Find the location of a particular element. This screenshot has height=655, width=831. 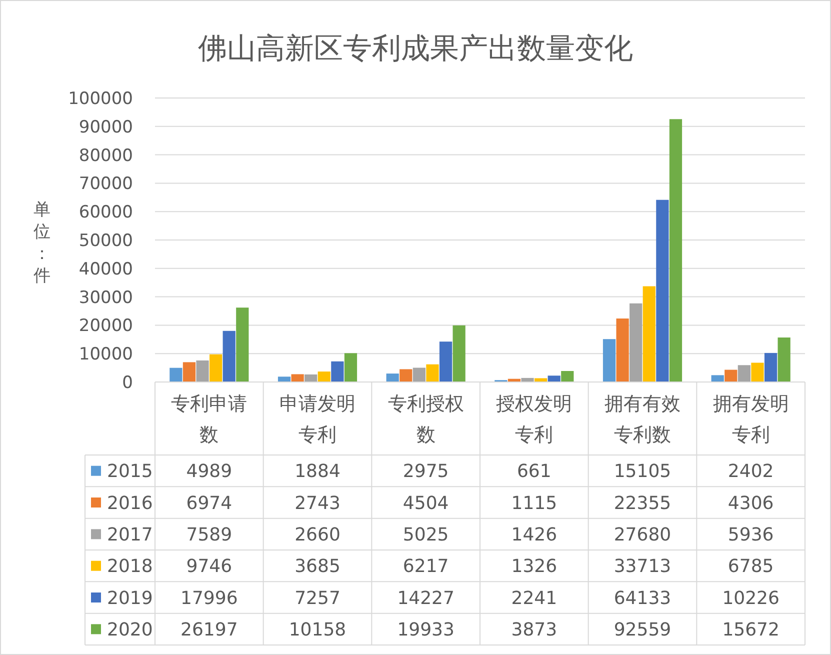

data-label: 2402 is located at coordinates (751, 471).